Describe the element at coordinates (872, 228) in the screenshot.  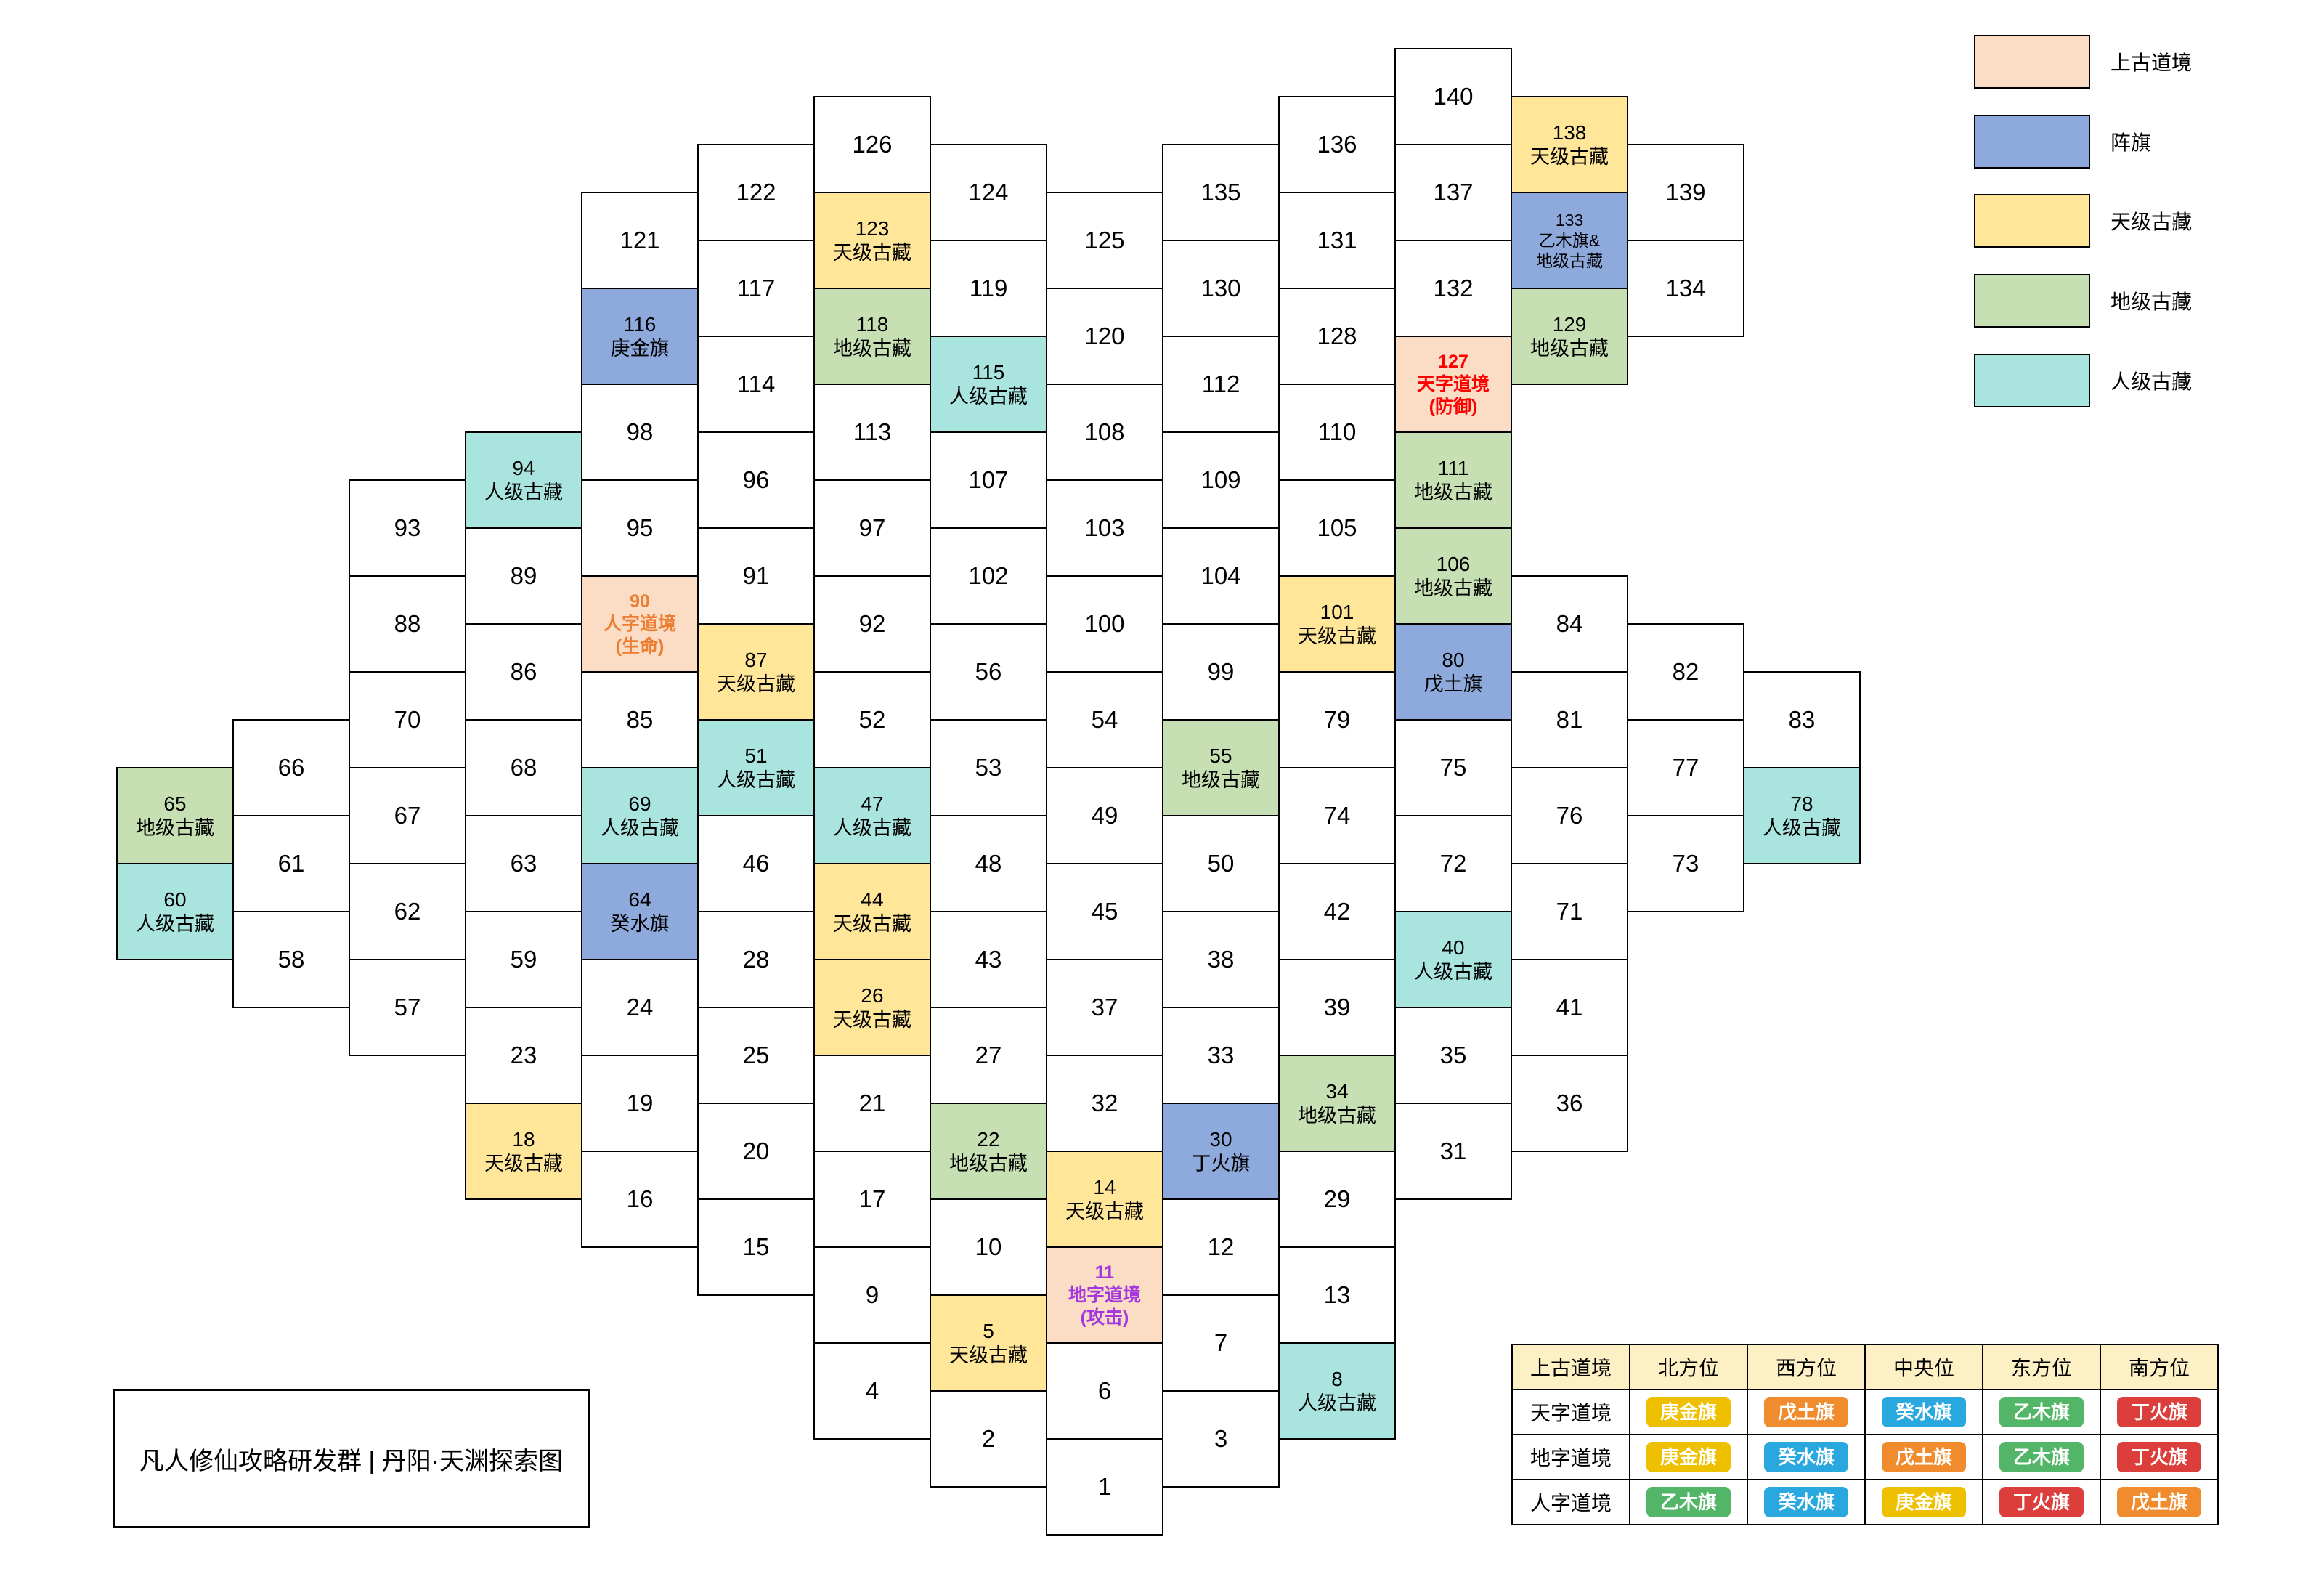
I see `cell-number: 123` at that location.